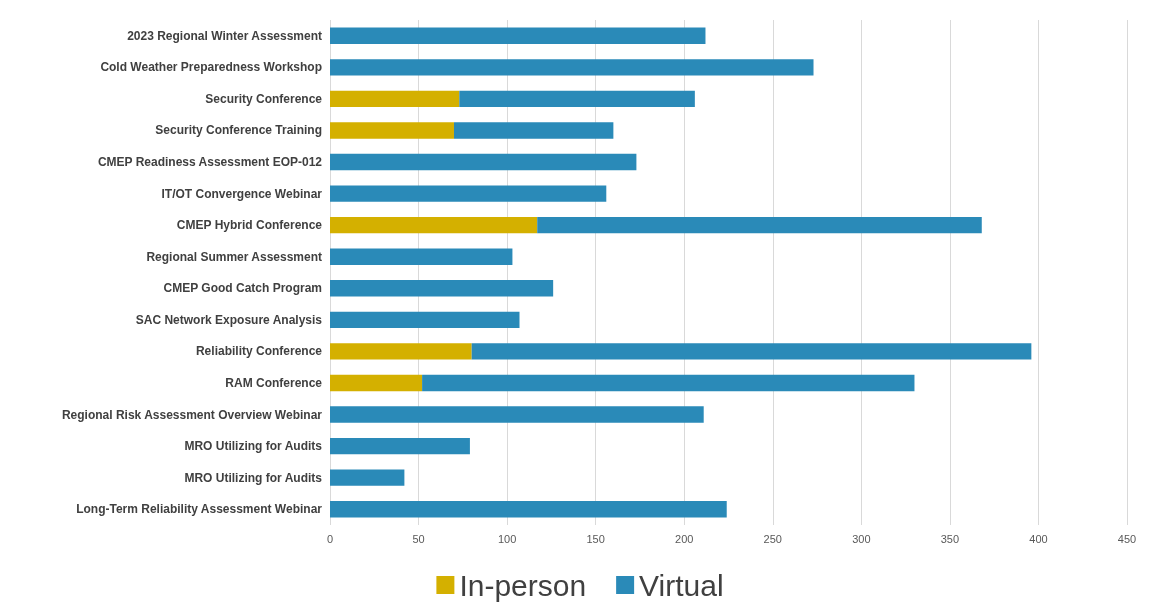 The width and height of the screenshot is (1160, 613). I want to click on x-tick-label: 450, so click(1127, 538).